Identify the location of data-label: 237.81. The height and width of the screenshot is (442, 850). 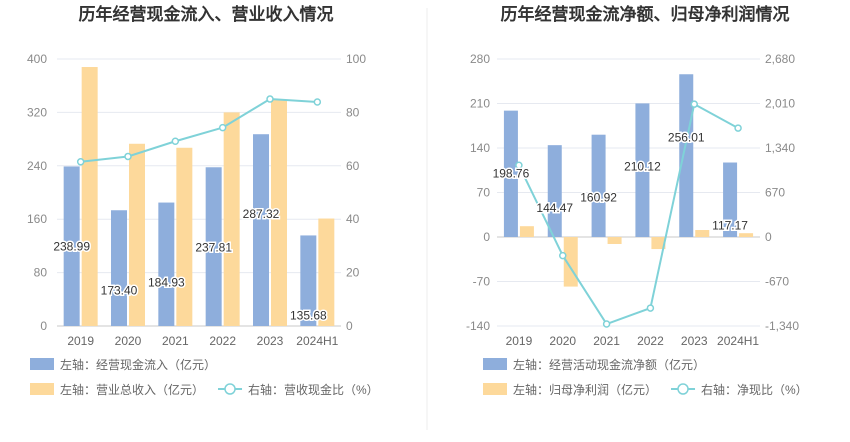
(213, 247).